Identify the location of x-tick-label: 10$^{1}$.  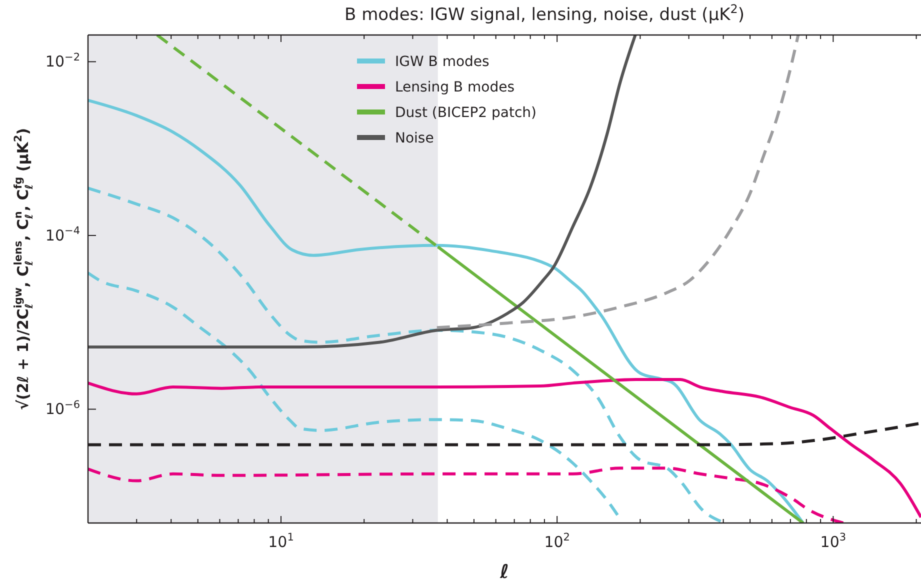
(281, 541).